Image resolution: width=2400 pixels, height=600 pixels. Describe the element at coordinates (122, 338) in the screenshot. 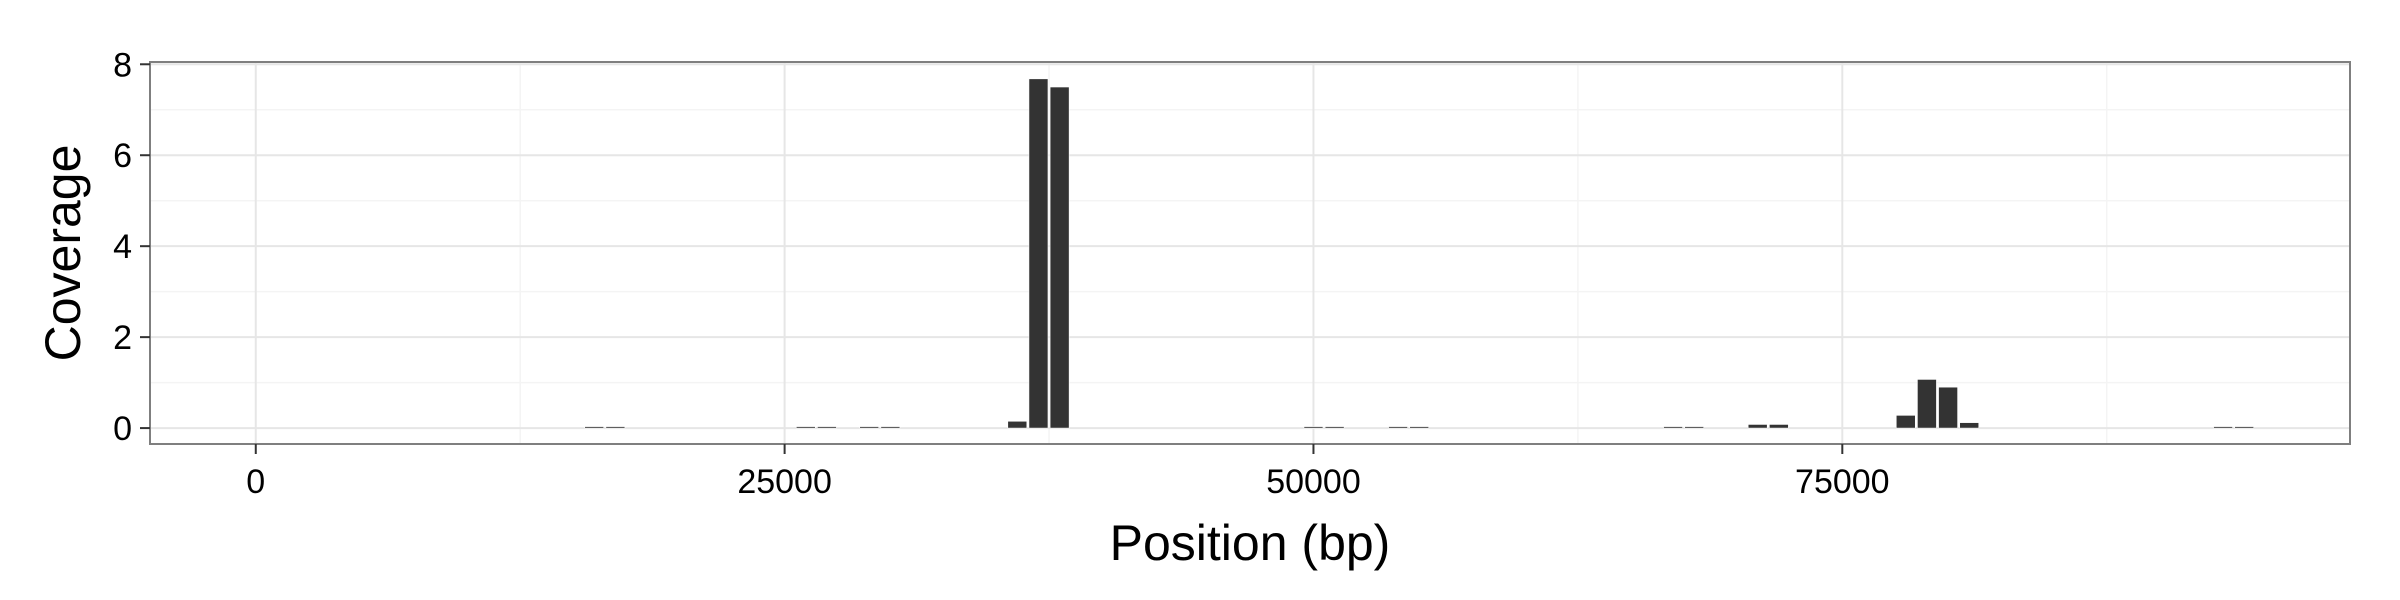

I see `y-tick-label: 2` at that location.